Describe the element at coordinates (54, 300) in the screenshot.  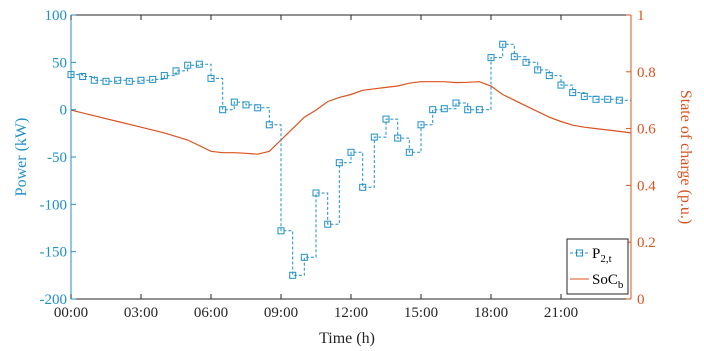
I see `left-tick-label: -200` at that location.